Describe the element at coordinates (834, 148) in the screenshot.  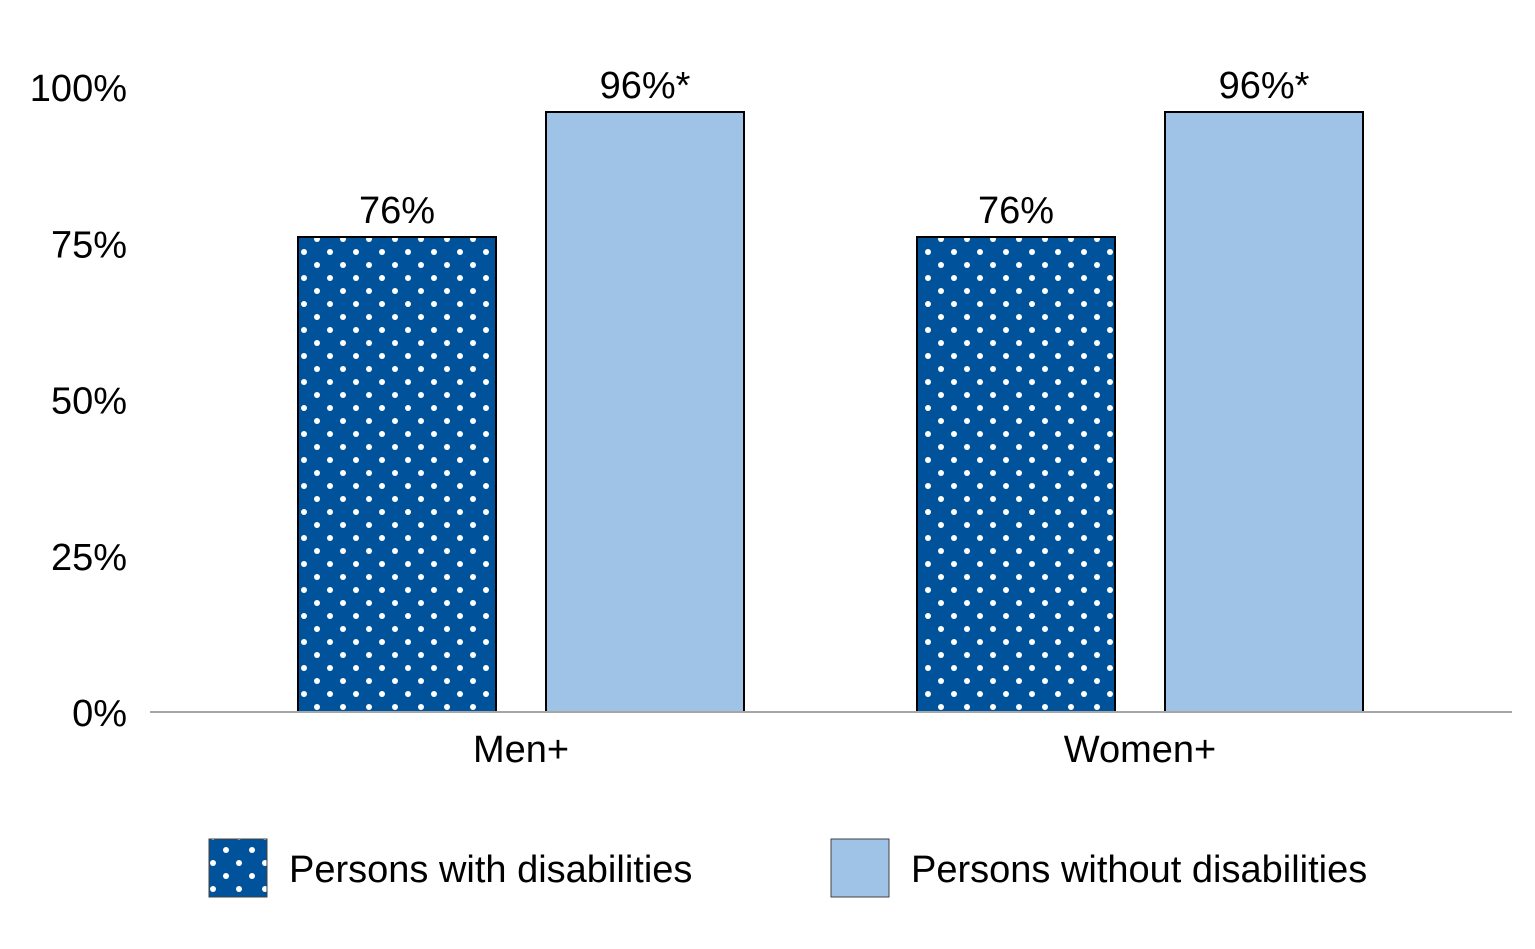
I see `data-labels-group: 76% 76% 96%* 96%*` at that location.